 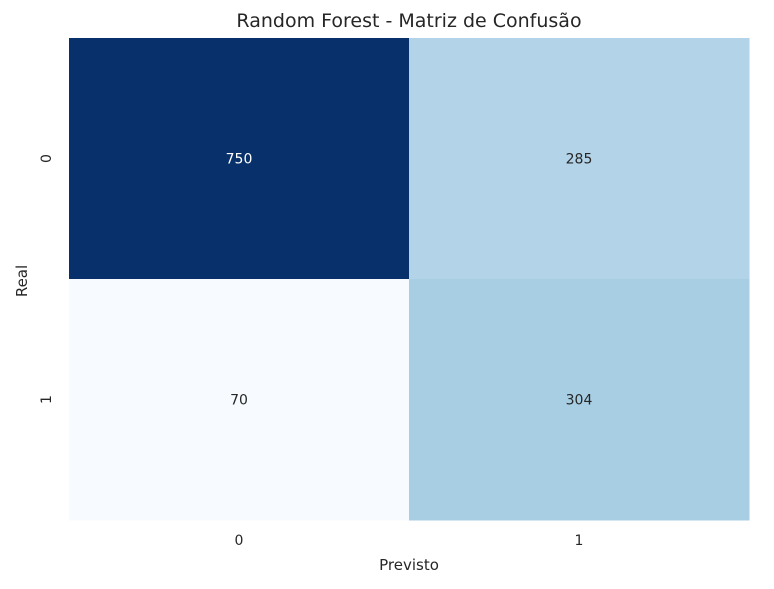 I want to click on y-tick-label-0: 0, so click(x=47, y=158).